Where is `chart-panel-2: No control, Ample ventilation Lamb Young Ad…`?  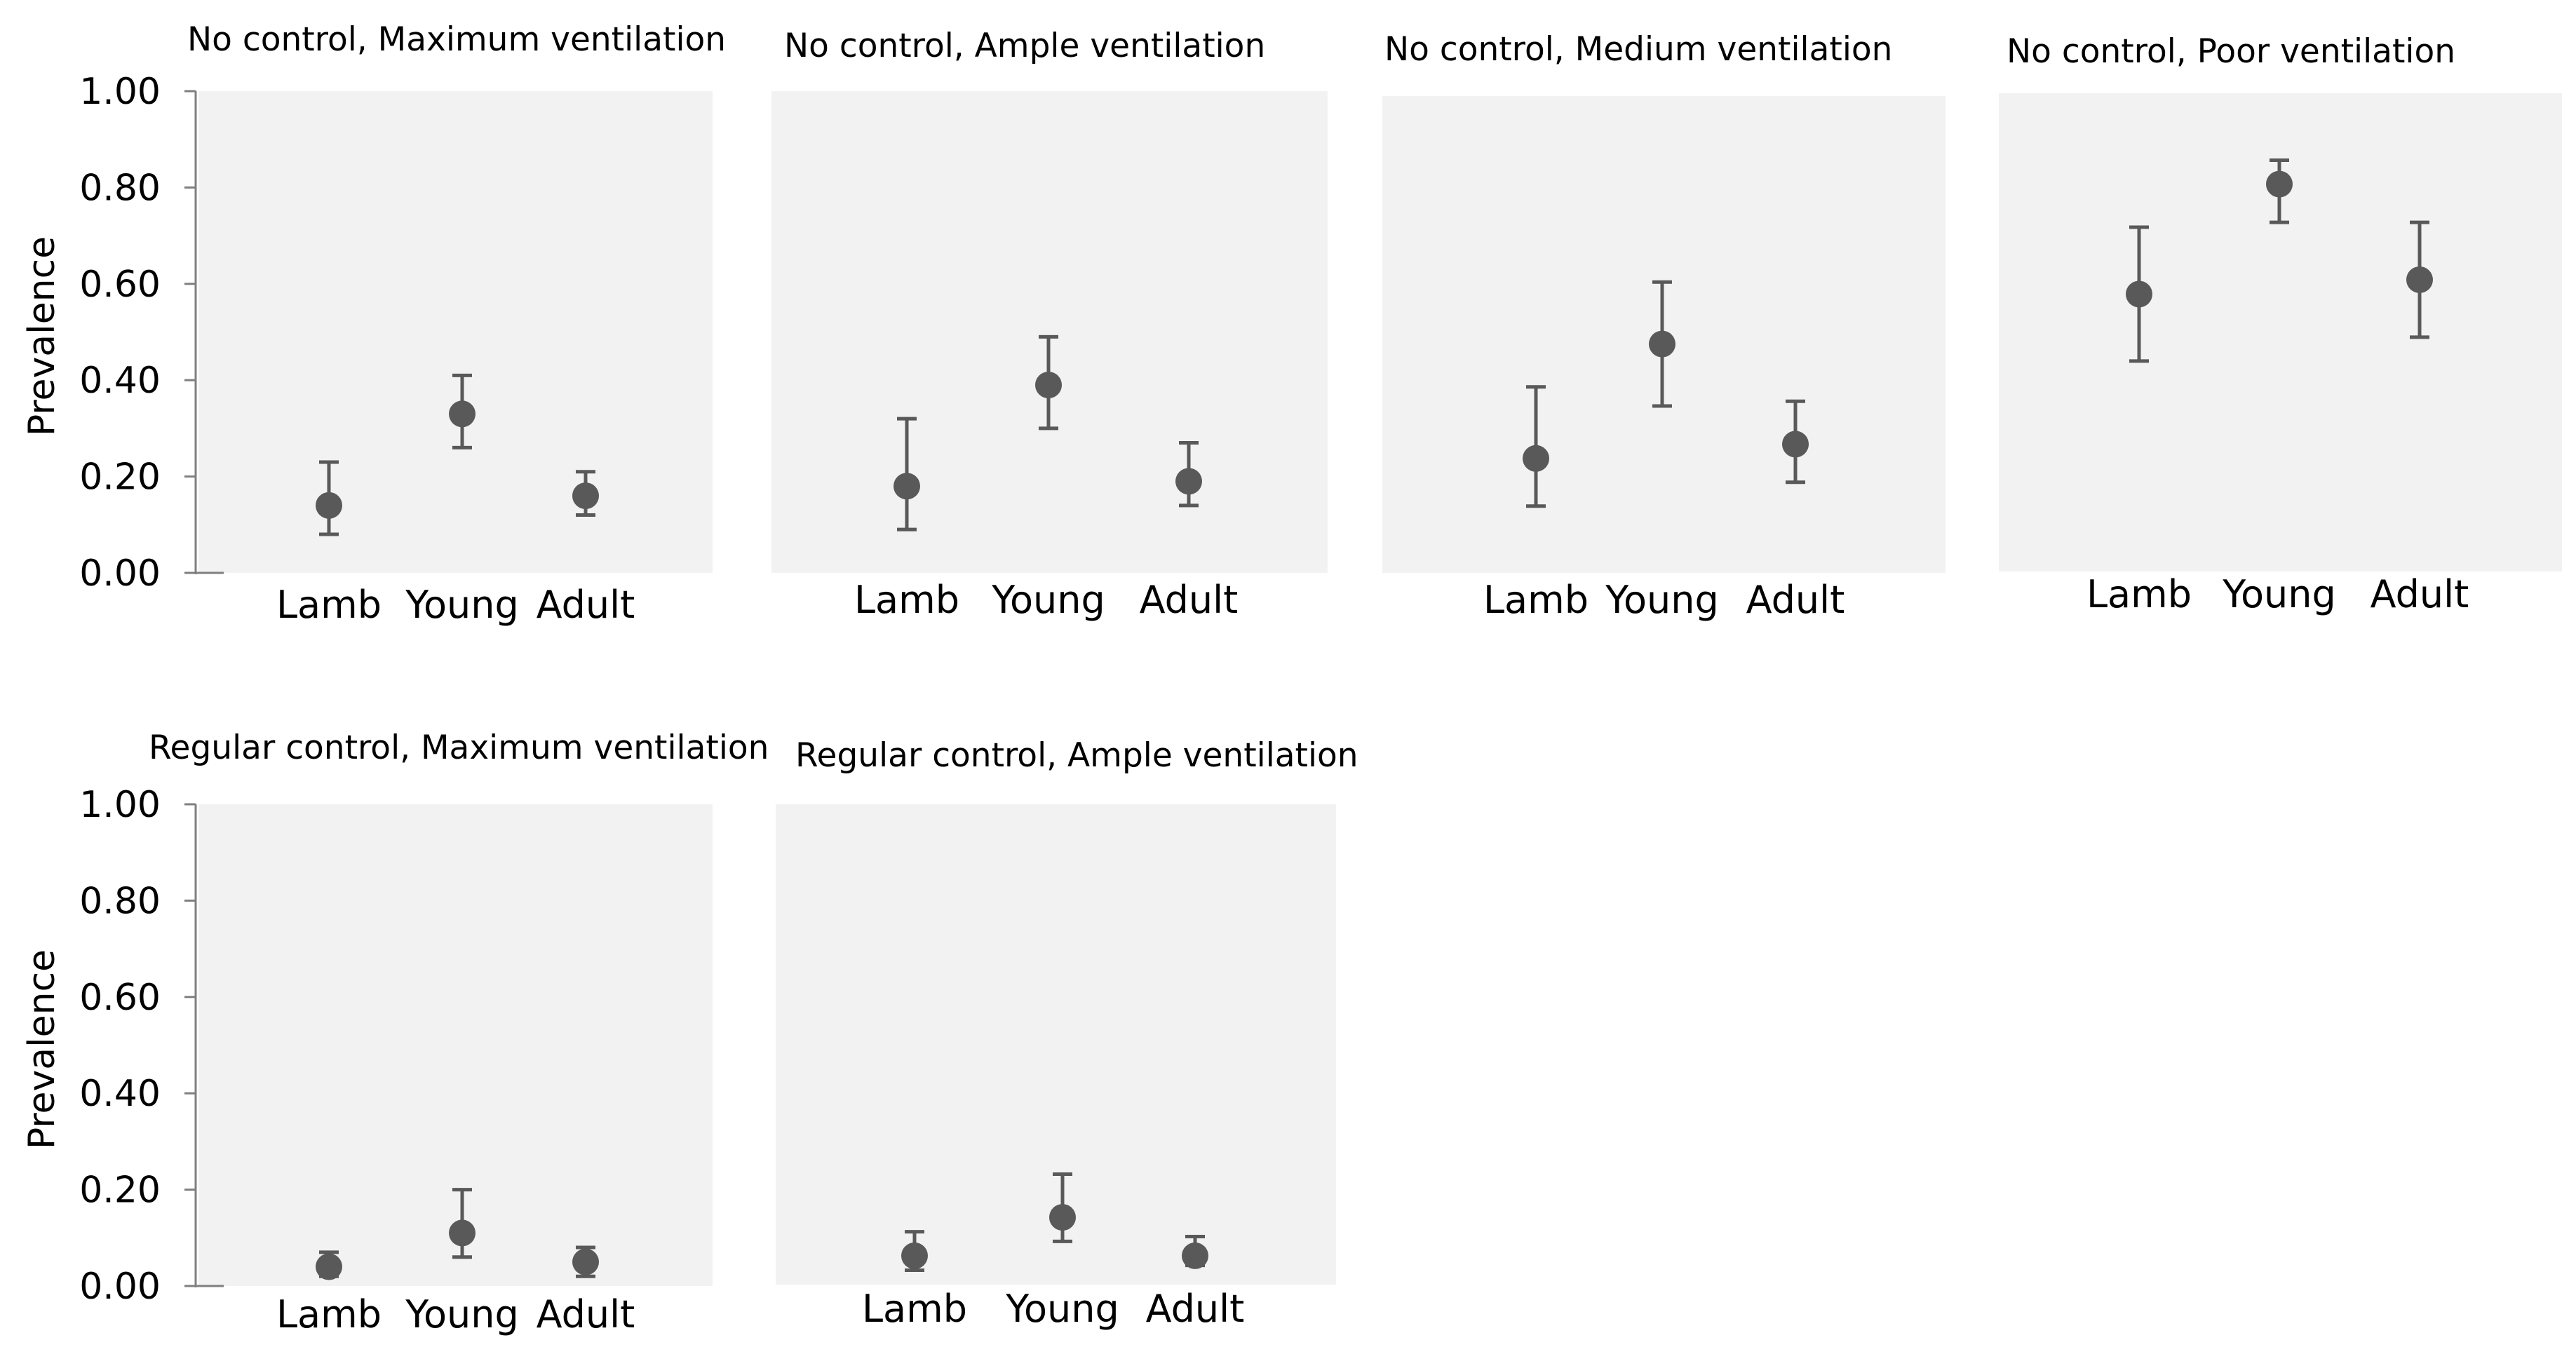 chart-panel-2: No control, Ample ventilation Lamb Young Ad… is located at coordinates (1049, 324).